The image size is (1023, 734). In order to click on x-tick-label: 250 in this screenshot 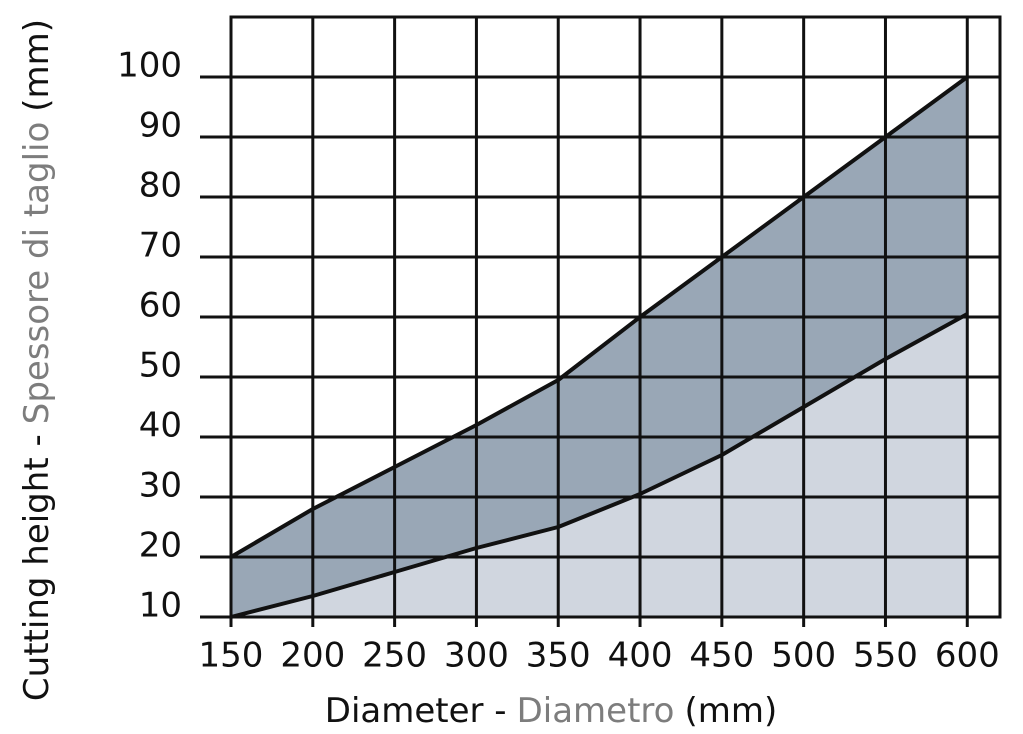, I will do `click(394, 656)`.